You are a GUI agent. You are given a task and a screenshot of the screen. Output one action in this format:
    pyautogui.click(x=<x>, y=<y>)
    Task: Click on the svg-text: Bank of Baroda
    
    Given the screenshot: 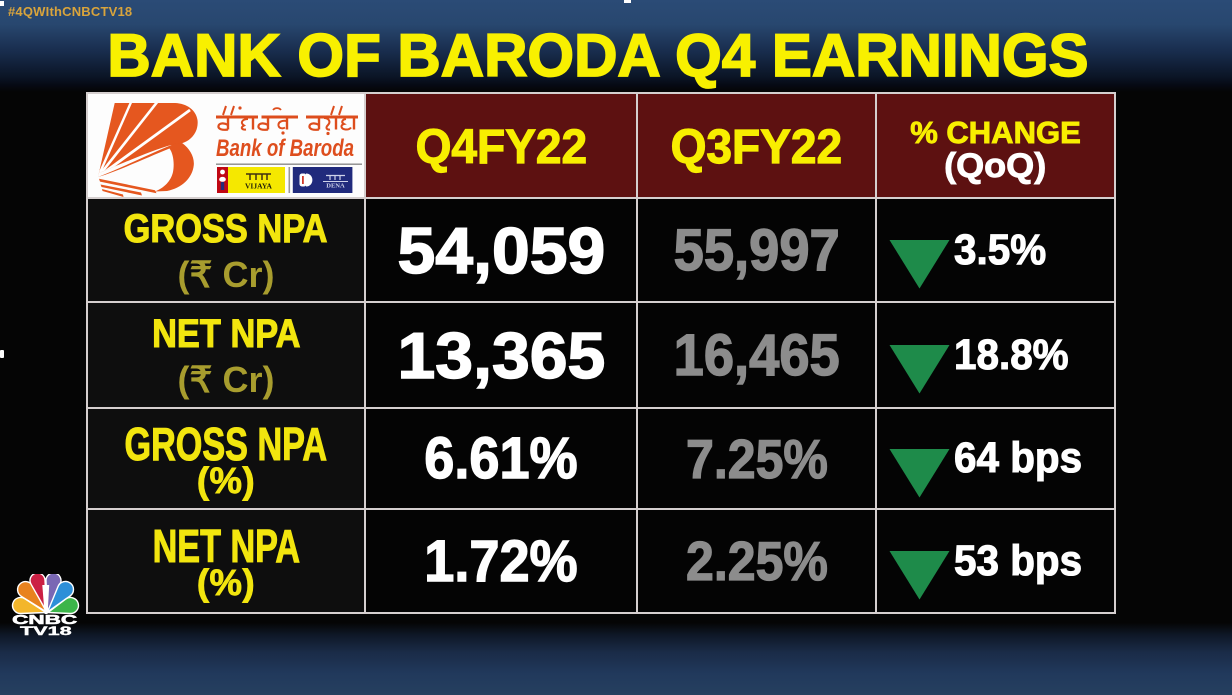 What is the action you would take?
    pyautogui.click(x=285, y=148)
    